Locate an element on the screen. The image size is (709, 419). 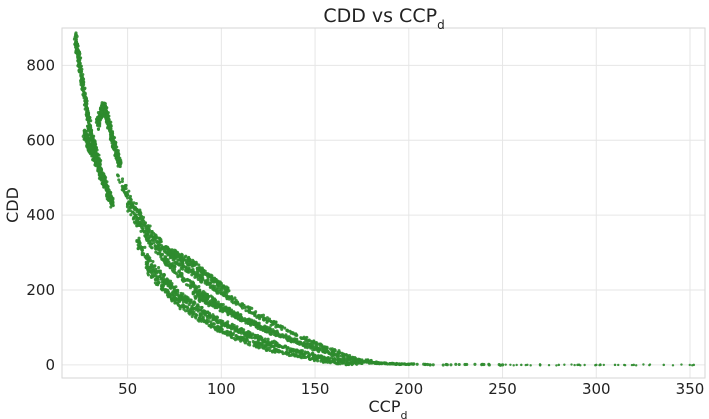
chart-title: CDD vs CCPd is located at coordinates (383, 18).